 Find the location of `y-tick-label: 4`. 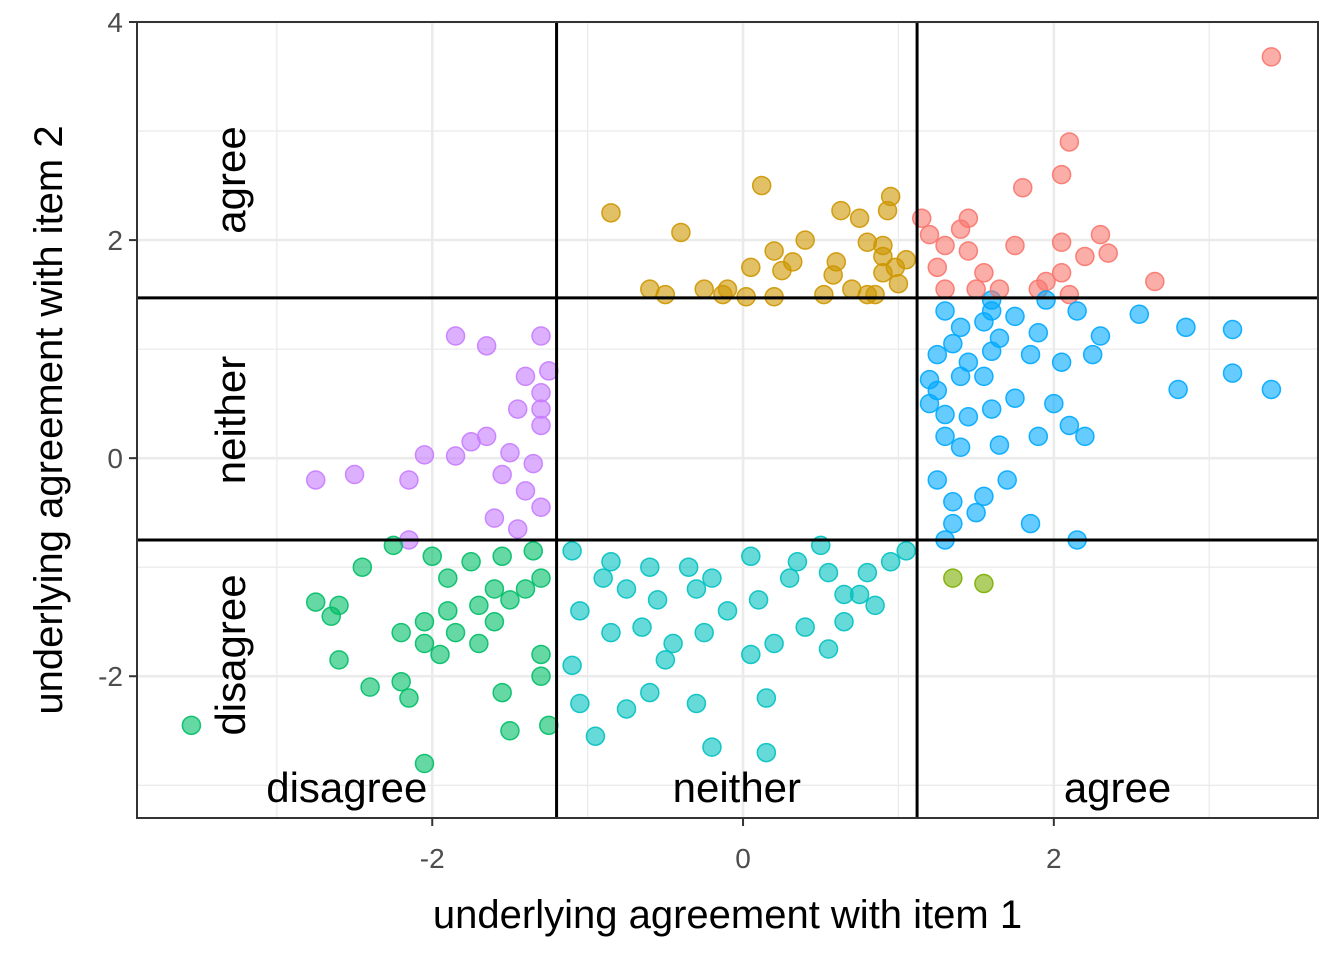

y-tick-label: 4 is located at coordinates (115, 22).